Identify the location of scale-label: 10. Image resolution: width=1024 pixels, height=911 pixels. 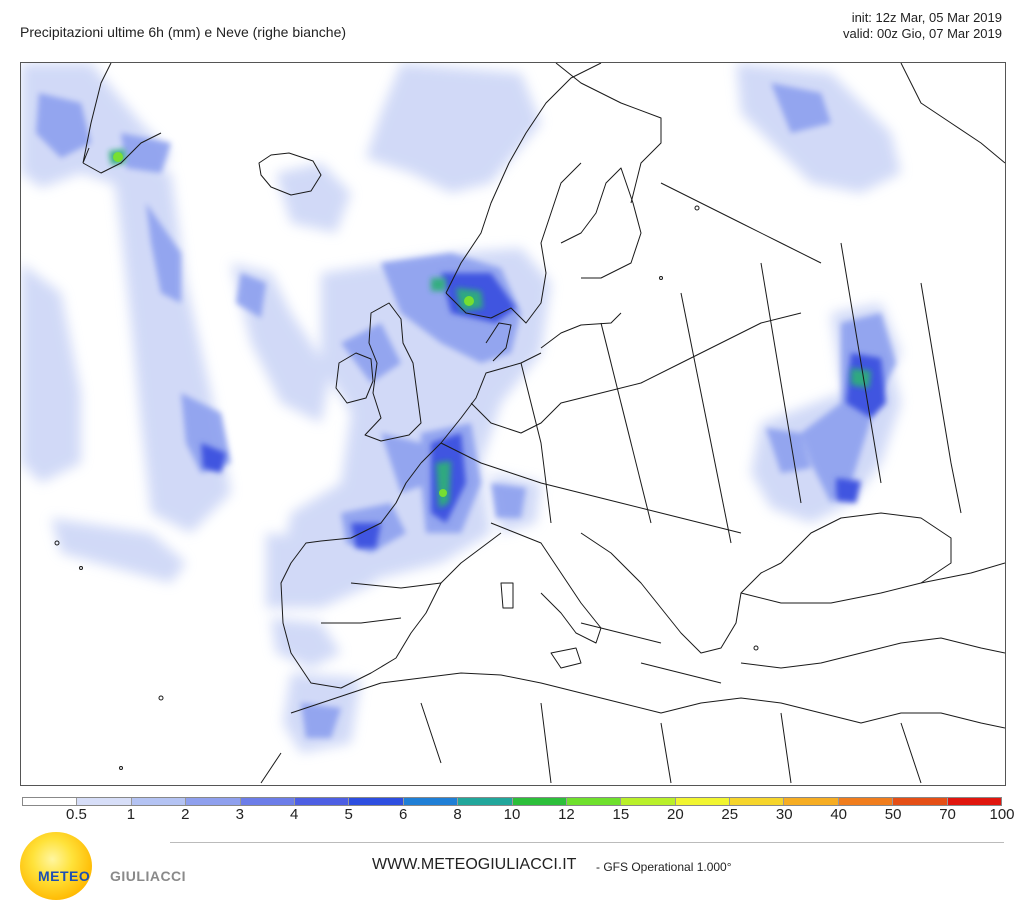
(512, 814).